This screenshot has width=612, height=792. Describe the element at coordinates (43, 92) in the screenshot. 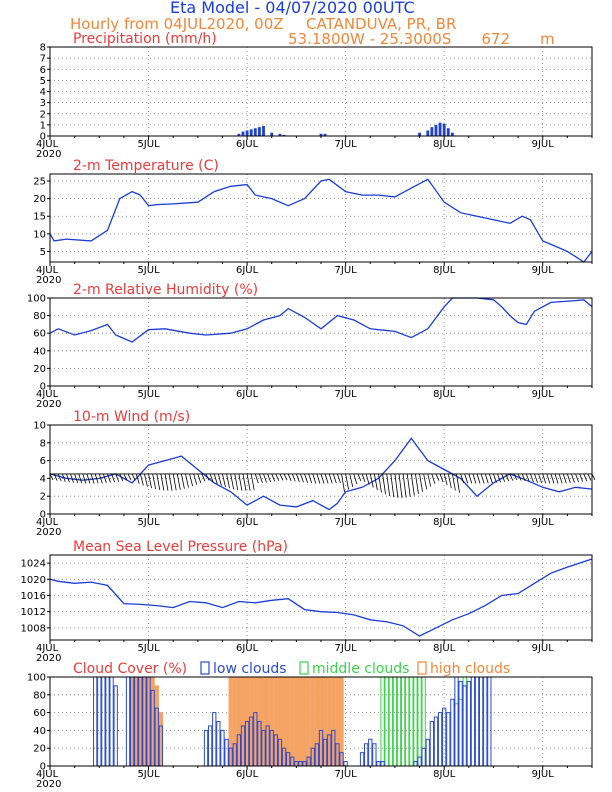

I see `precip-ytick-label: 4` at that location.